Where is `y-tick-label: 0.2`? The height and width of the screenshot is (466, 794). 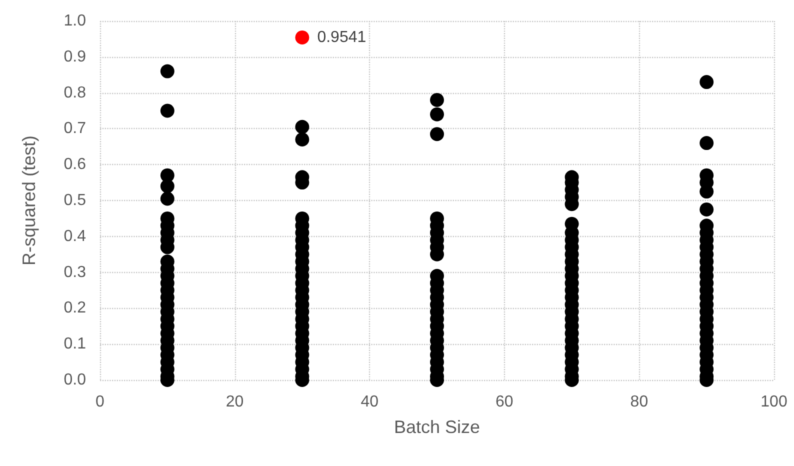 y-tick-label: 0.2 is located at coordinates (75, 308).